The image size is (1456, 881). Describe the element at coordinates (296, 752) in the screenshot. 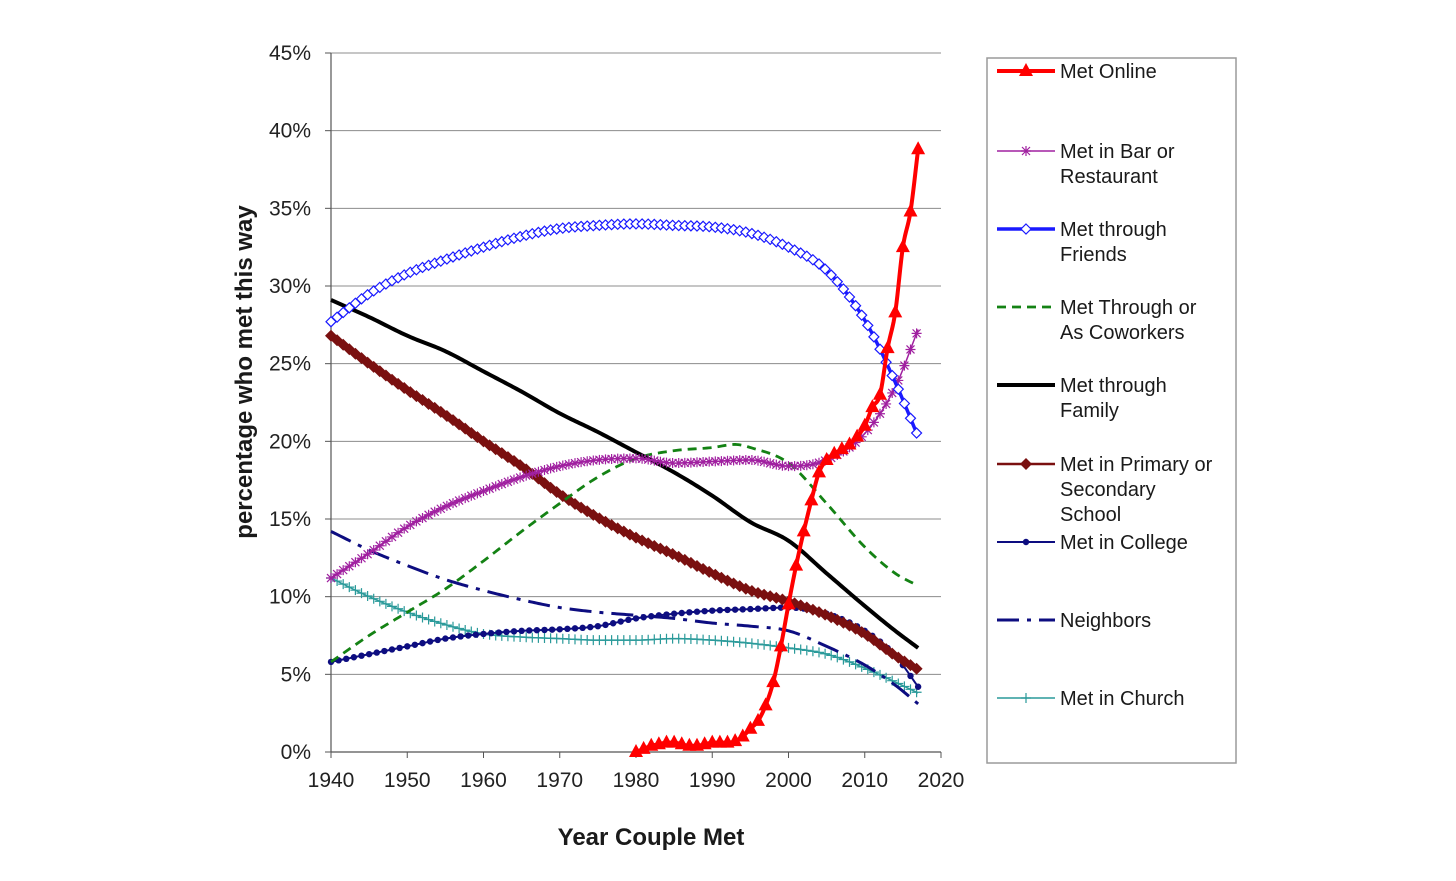

I see `y-tick-label: 0%` at that location.